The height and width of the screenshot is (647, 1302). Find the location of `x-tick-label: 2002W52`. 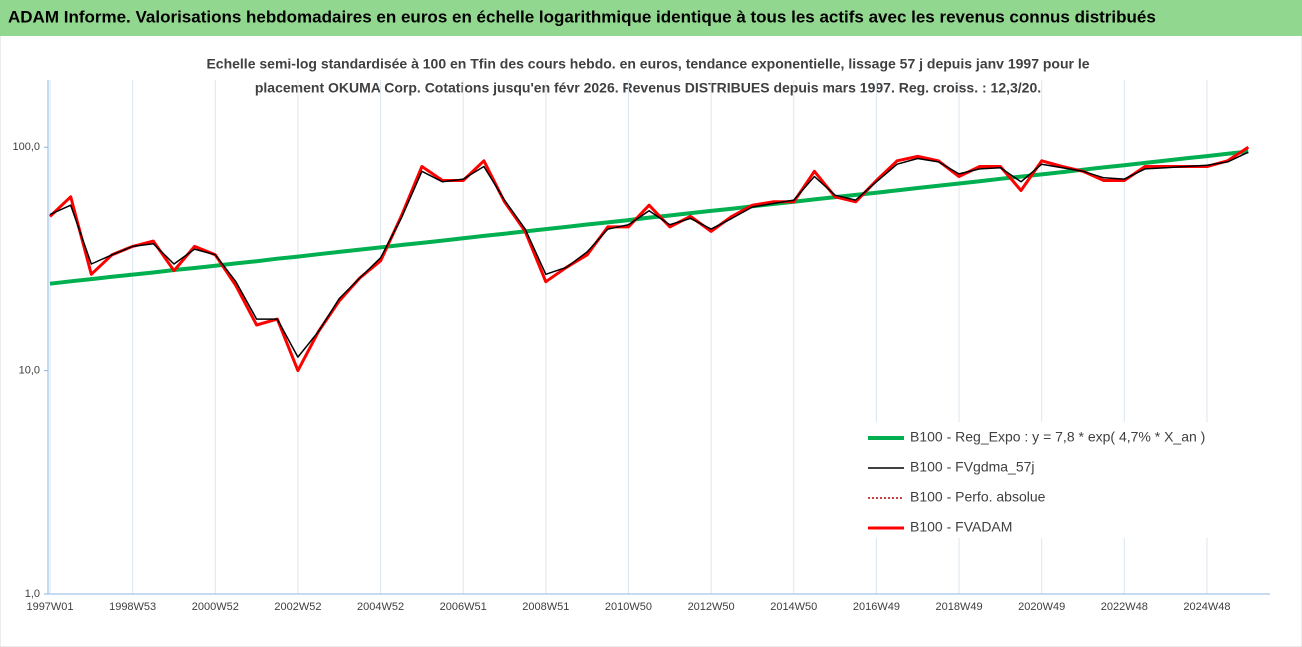

x-tick-label: 2002W52 is located at coordinates (297, 607).